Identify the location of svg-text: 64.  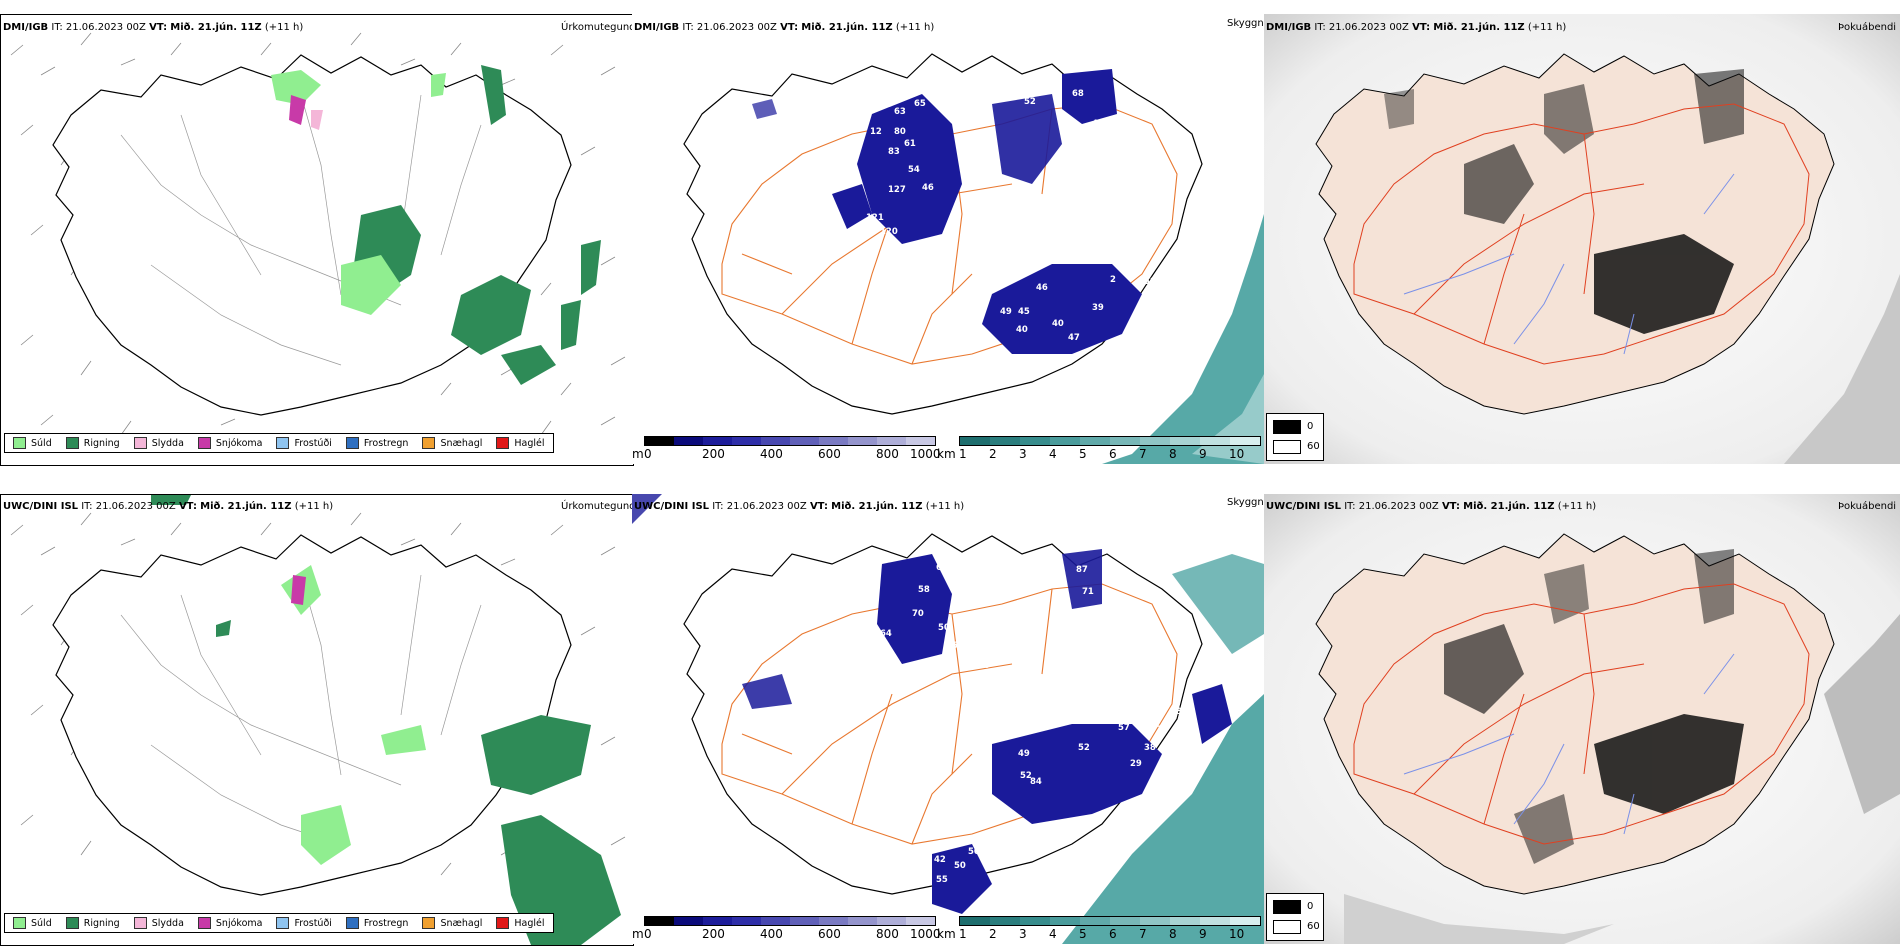
(858, 266).